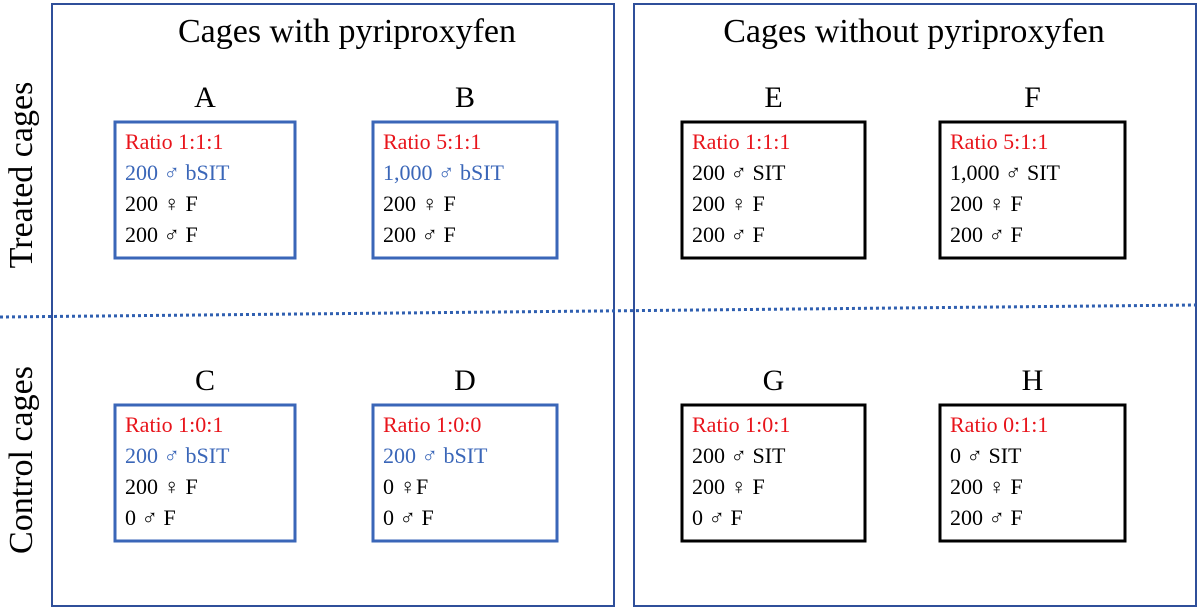 The height and width of the screenshot is (611, 1200). I want to click on cage-label: H, so click(1033, 380).